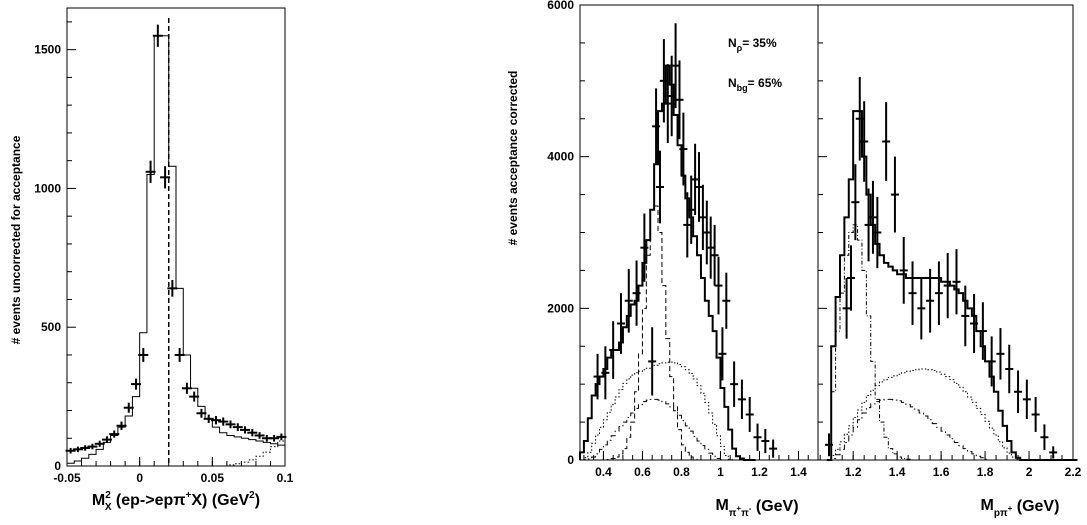 Image resolution: width=1087 pixels, height=525 pixels. What do you see at coordinates (765, 83) in the screenshot?
I see `annotation-text: = 65%` at bounding box center [765, 83].